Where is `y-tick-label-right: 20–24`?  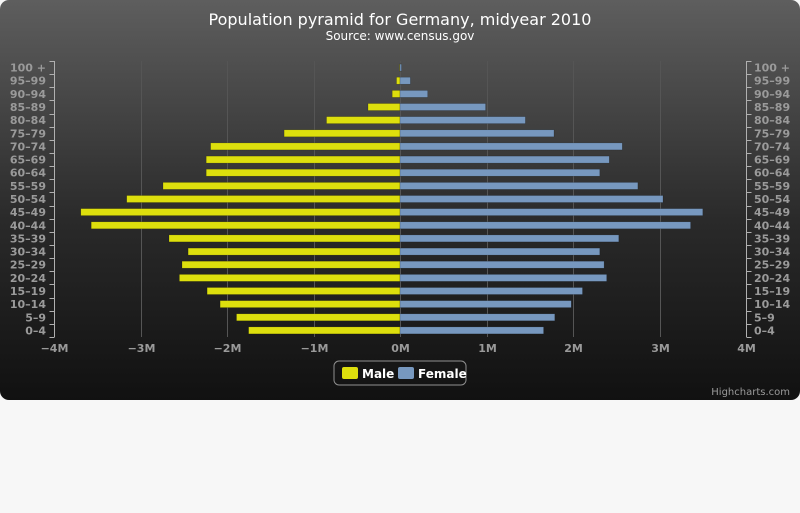 y-tick-label-right: 20–24 is located at coordinates (772, 278).